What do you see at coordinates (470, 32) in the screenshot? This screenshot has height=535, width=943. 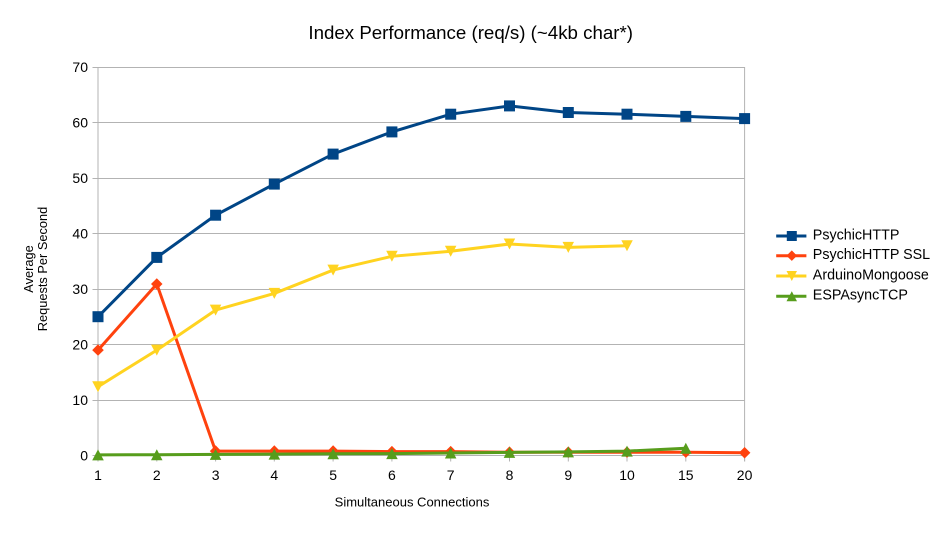 I see `svg-text:Index Performance (req/s) (~4k: Index Performance (req/s) (~4kb char*)` at bounding box center [470, 32].